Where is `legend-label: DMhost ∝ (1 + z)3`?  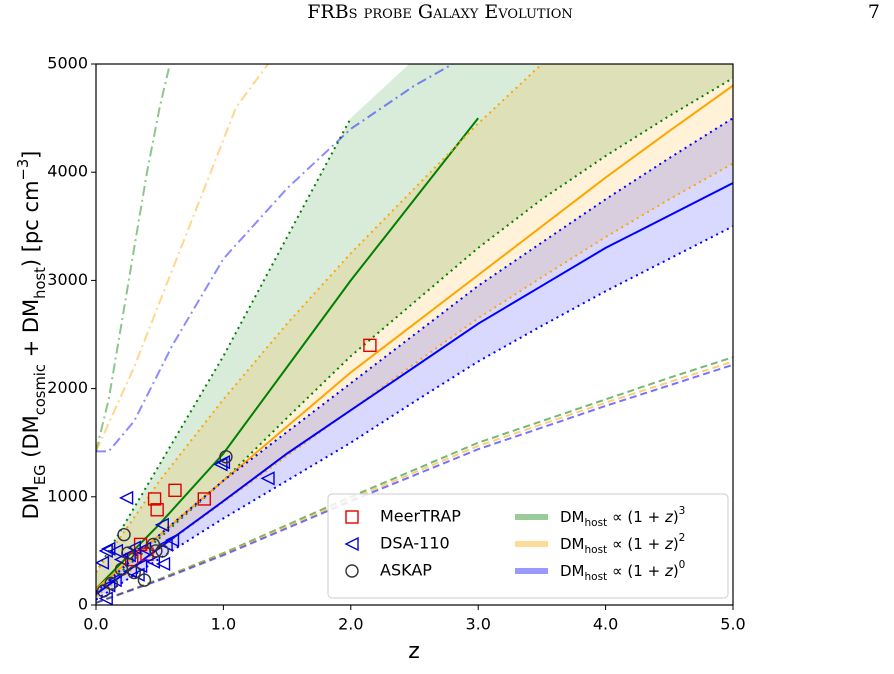 legend-label: DMhost ∝ (1 + z)3 is located at coordinates (622, 517).